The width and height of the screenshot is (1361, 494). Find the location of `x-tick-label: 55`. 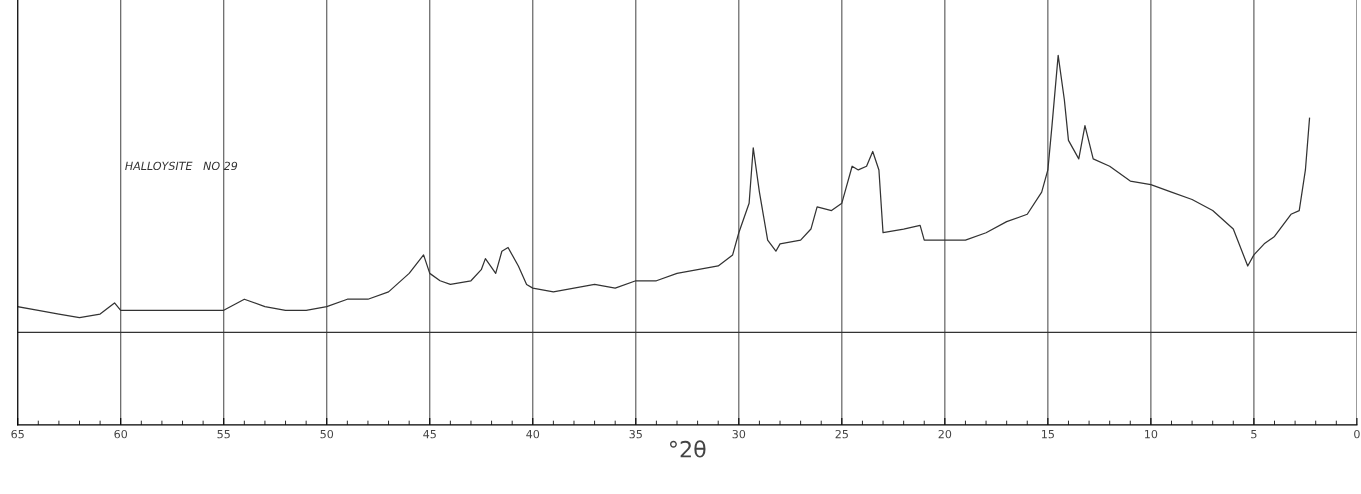

x-tick-label: 55 is located at coordinates (223, 434).